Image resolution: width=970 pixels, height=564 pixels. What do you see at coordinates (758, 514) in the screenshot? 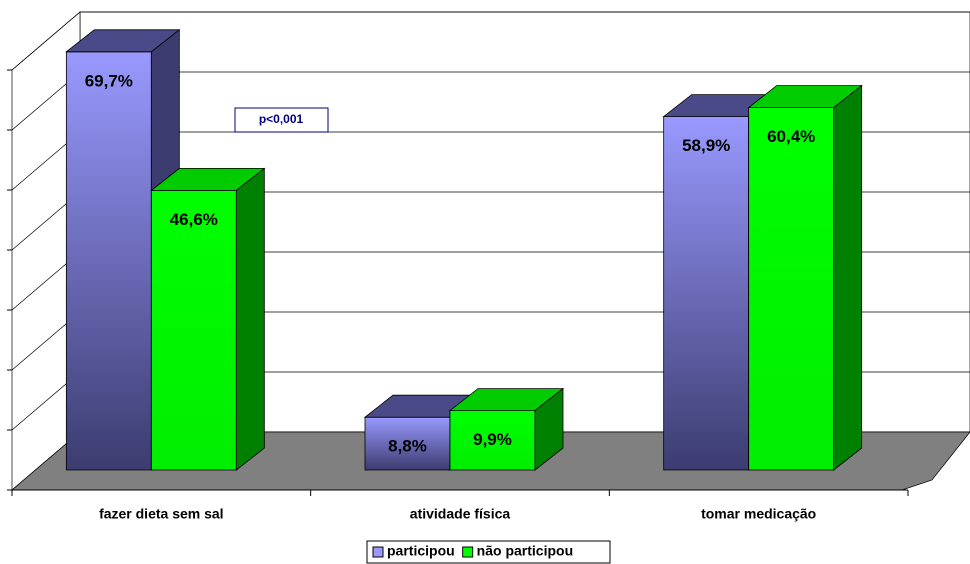
I see `x-tick-label: tomar medicação` at bounding box center [758, 514].